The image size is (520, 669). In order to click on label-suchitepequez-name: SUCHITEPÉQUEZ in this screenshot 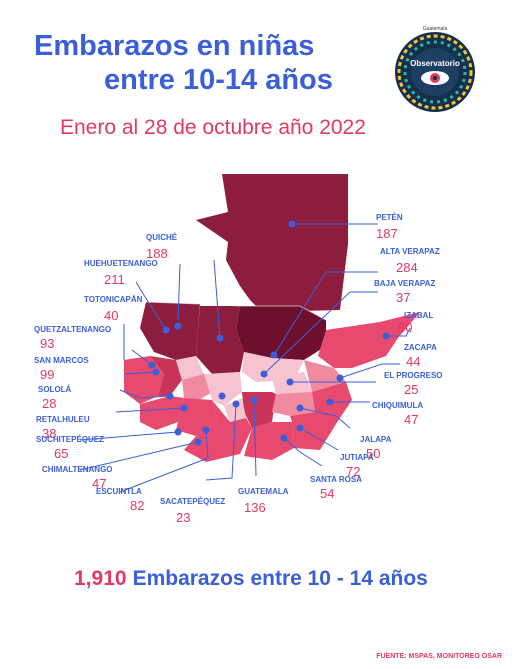, I will do `click(70, 439)`.